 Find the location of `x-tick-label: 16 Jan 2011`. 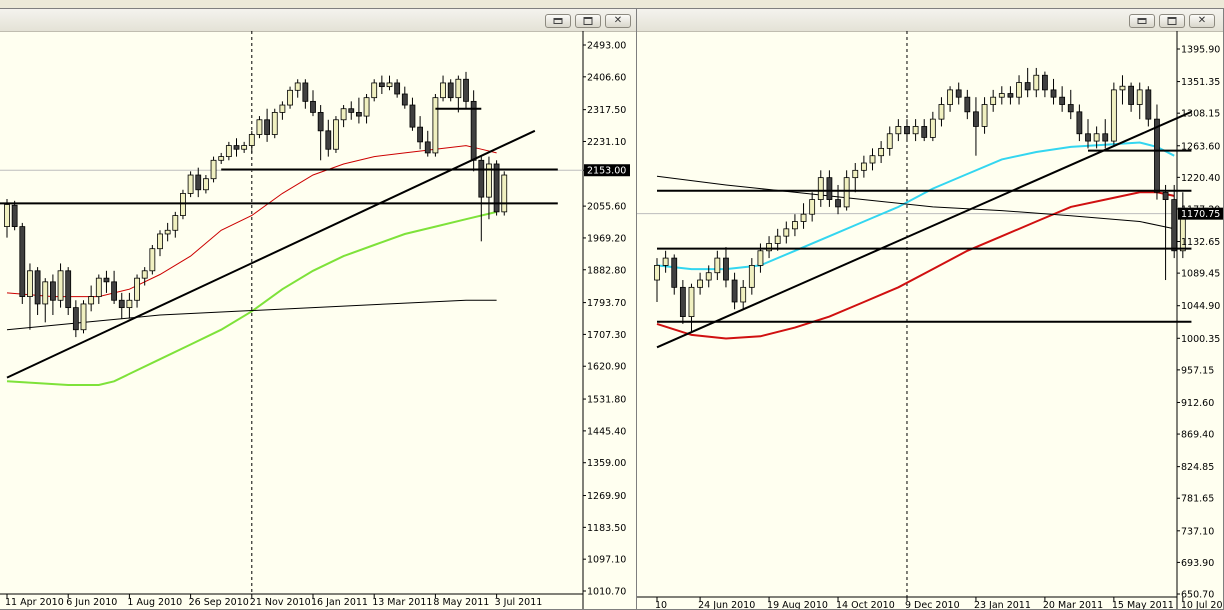

x-tick-label: 16 Jan 2011 is located at coordinates (339, 602).